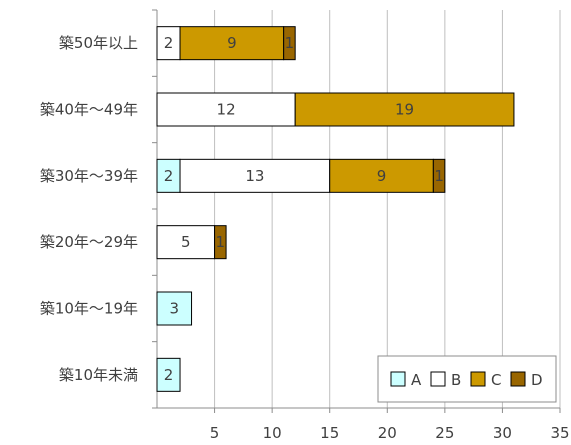 This screenshot has height=445, width=571. What do you see at coordinates (272, 433) in the screenshot?
I see `x-tick-label: 10` at bounding box center [272, 433].